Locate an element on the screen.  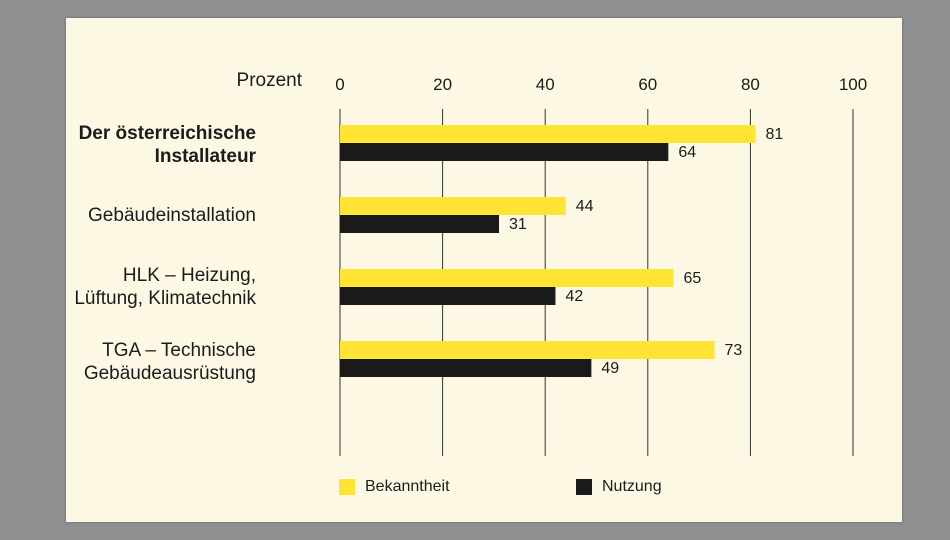
category-label-line: Installateur is located at coordinates (205, 156).